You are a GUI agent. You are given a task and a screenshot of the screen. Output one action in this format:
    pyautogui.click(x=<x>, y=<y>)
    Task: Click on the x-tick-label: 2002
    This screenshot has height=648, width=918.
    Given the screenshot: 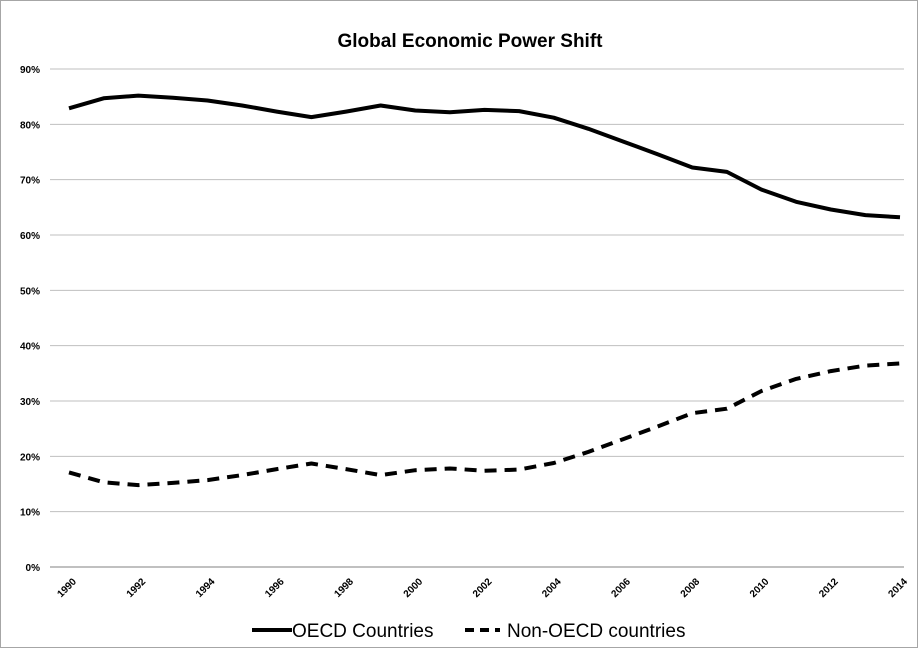 What is the action you would take?
    pyautogui.click(x=483, y=588)
    